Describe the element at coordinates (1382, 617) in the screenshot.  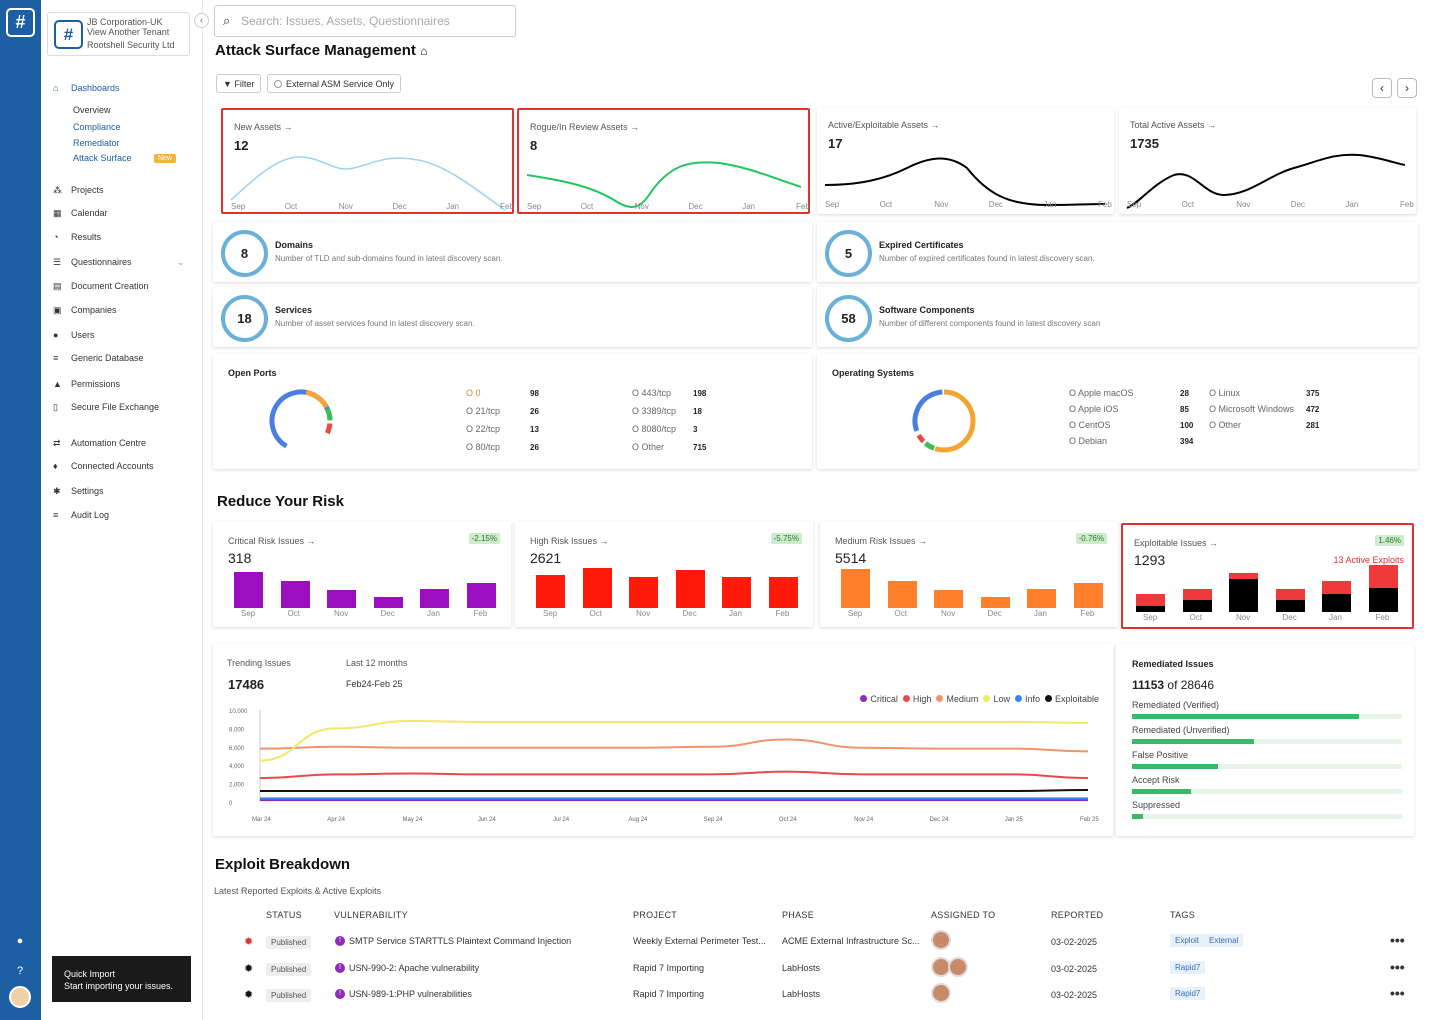
I see `month-label: Feb` at that location.